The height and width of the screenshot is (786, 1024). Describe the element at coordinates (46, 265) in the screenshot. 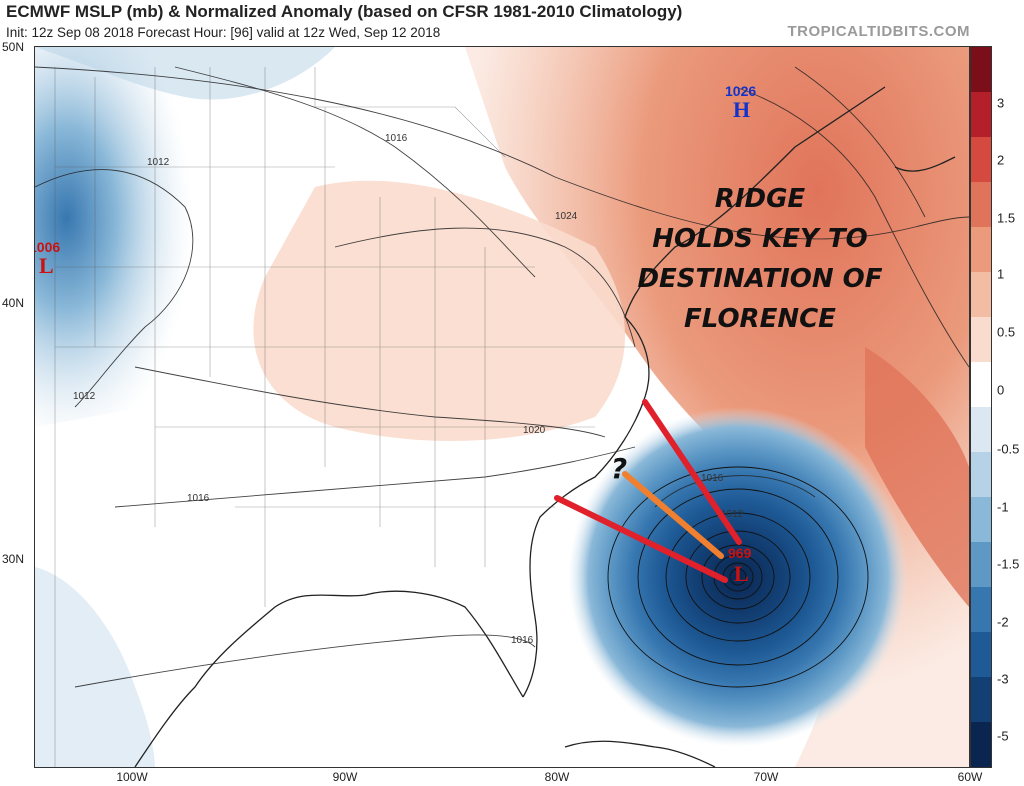

I see `low-1006-symbol: L` at that location.